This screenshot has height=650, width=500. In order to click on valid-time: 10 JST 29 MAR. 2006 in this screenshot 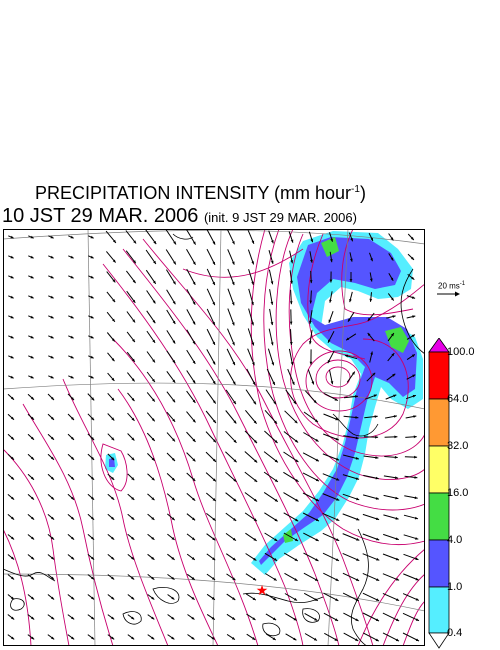, I will do `click(100, 216)`.